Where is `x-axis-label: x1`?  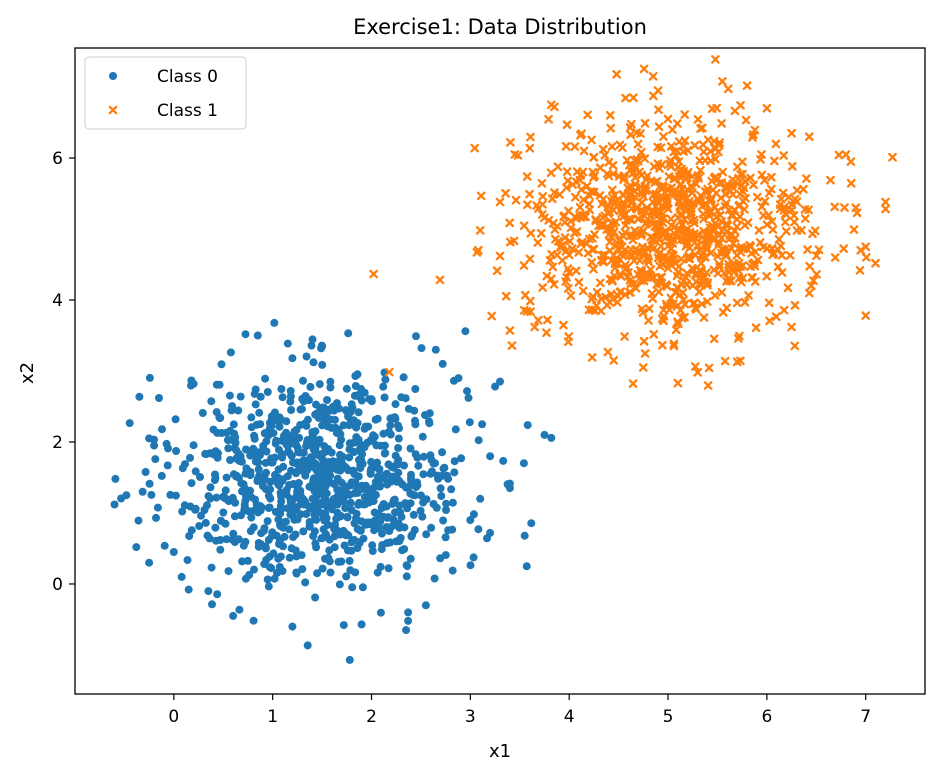 x-axis-label: x1 is located at coordinates (500, 751).